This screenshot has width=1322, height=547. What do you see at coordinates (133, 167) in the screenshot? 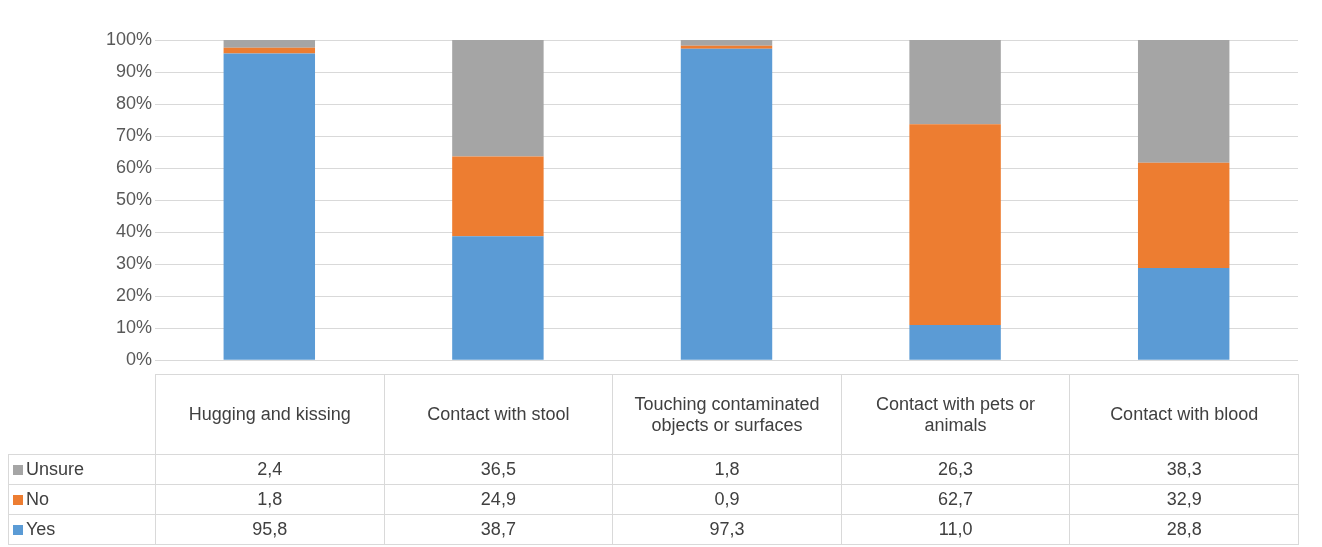
I see `y-tick-label: 60%` at bounding box center [133, 167].